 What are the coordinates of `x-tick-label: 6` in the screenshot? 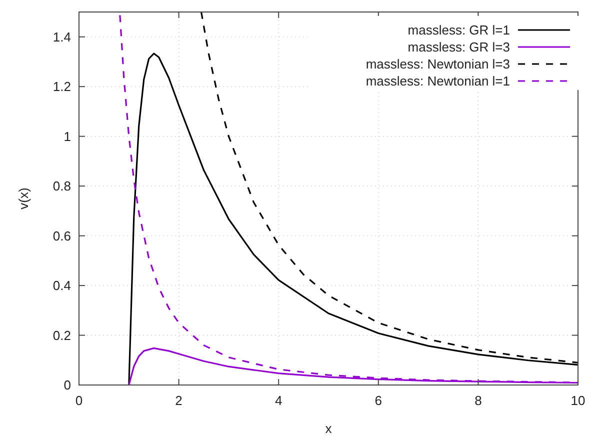 It's located at (378, 400).